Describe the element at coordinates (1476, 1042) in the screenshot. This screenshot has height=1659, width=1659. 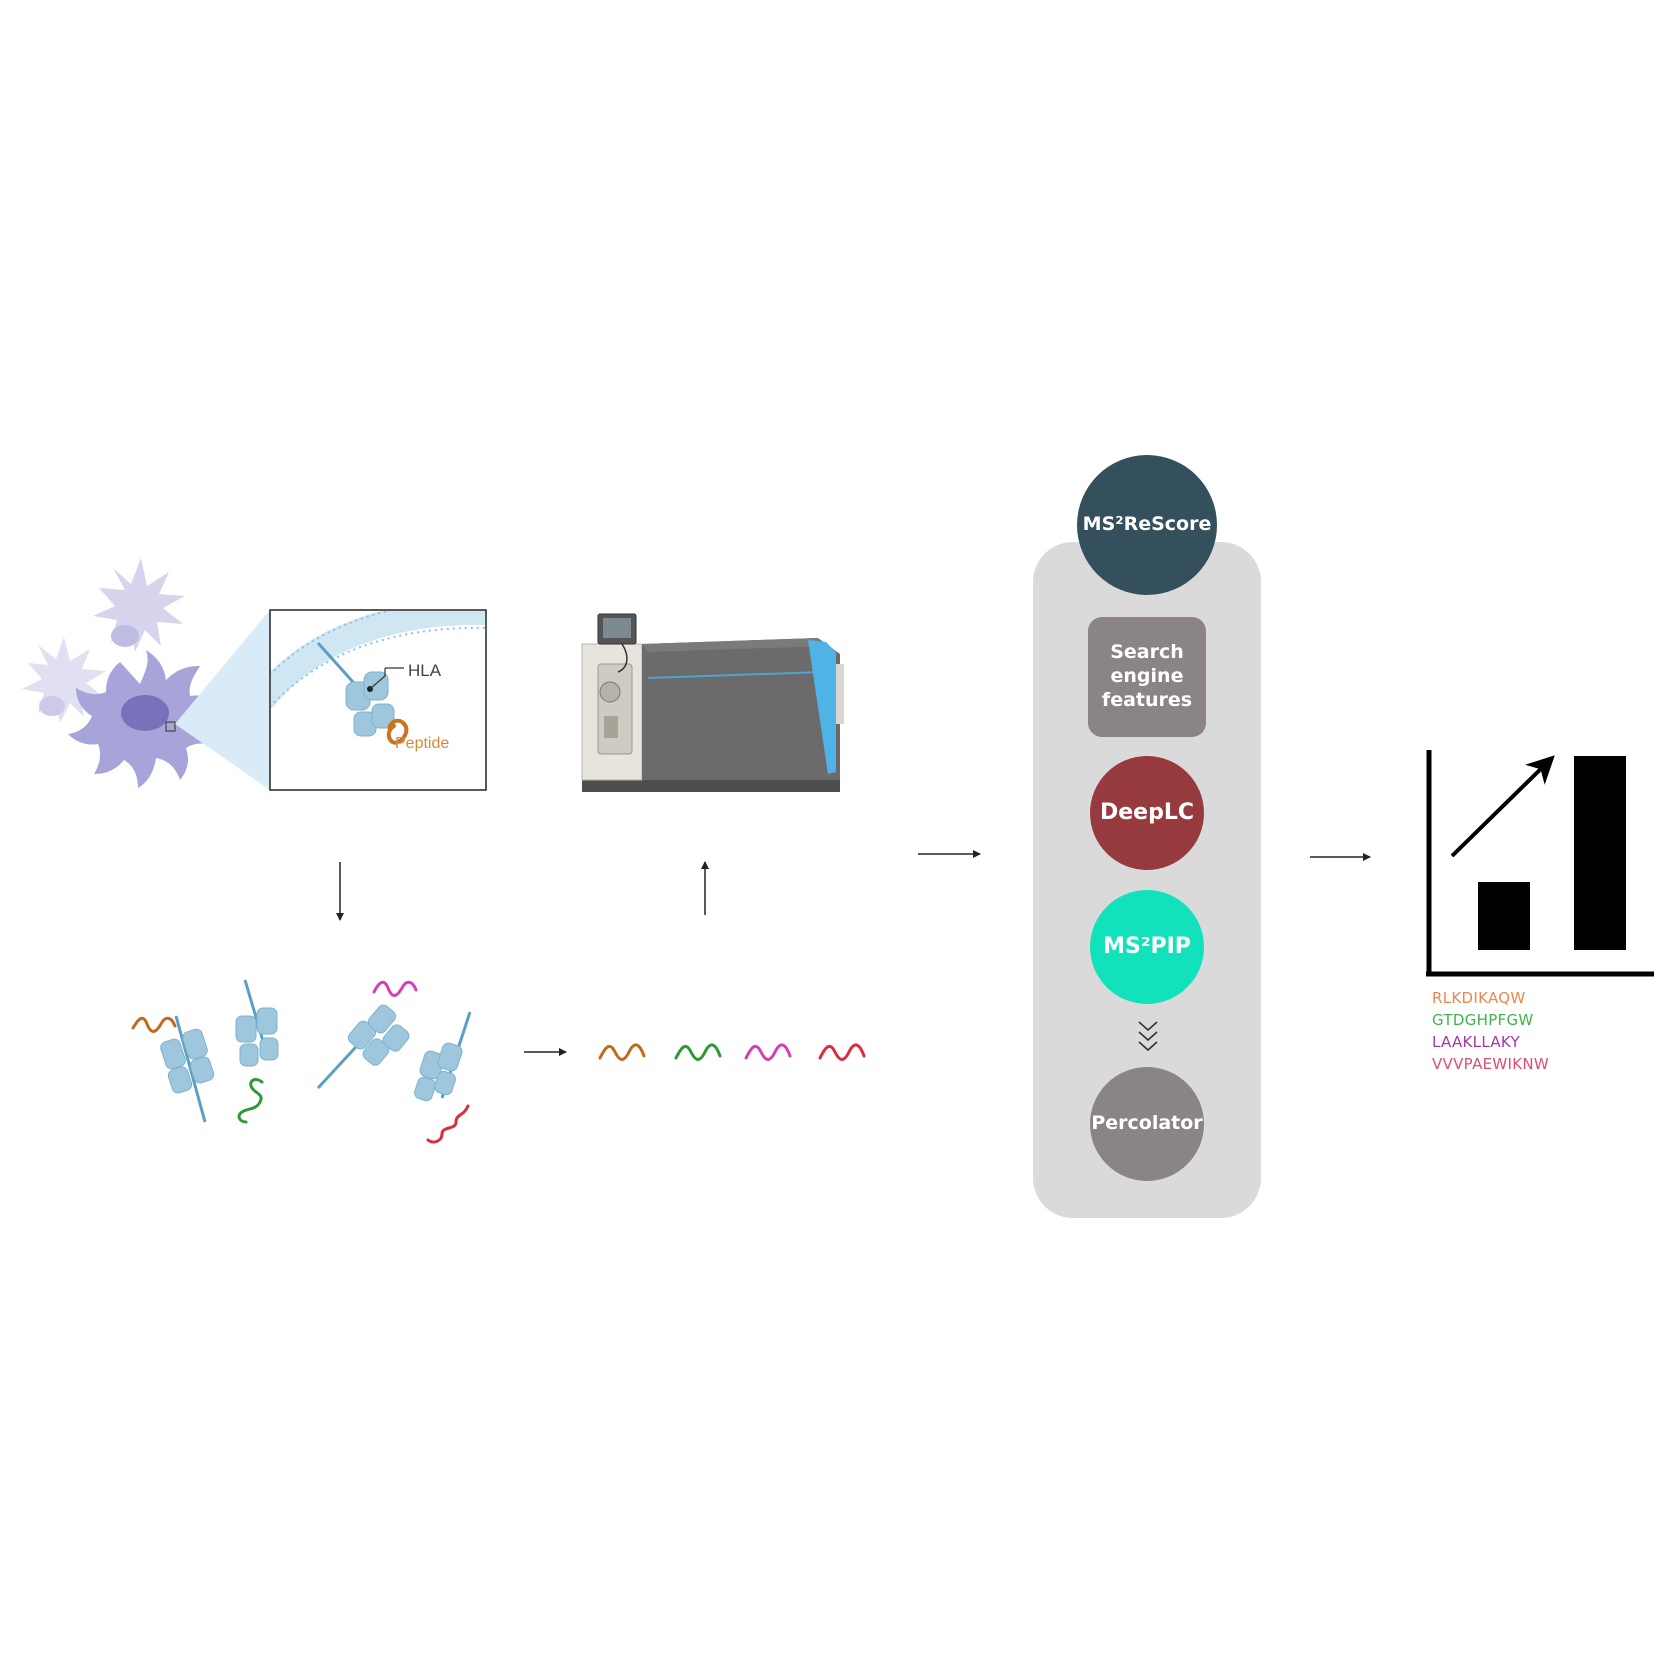
I see `result-sequence: LAAKLLAKY` at that location.